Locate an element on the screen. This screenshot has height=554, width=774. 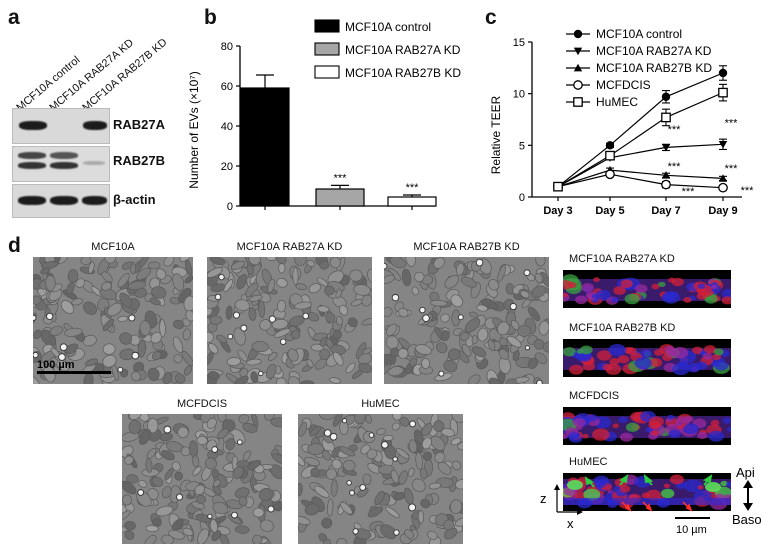
b-sig-1: *** is located at coordinates (341, 178).